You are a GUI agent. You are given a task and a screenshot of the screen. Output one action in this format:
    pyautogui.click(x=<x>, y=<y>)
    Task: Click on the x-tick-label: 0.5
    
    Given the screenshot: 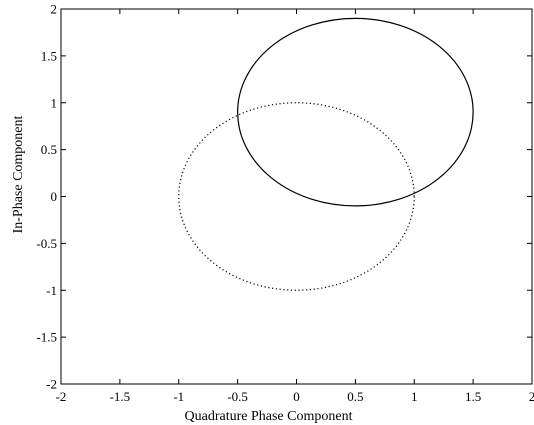 What is the action you would take?
    pyautogui.click(x=355, y=396)
    